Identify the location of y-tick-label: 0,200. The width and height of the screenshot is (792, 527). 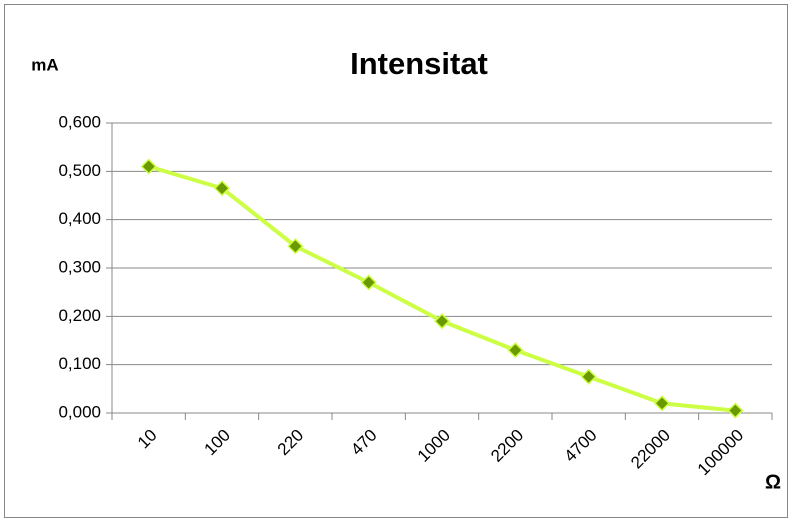
(79, 315).